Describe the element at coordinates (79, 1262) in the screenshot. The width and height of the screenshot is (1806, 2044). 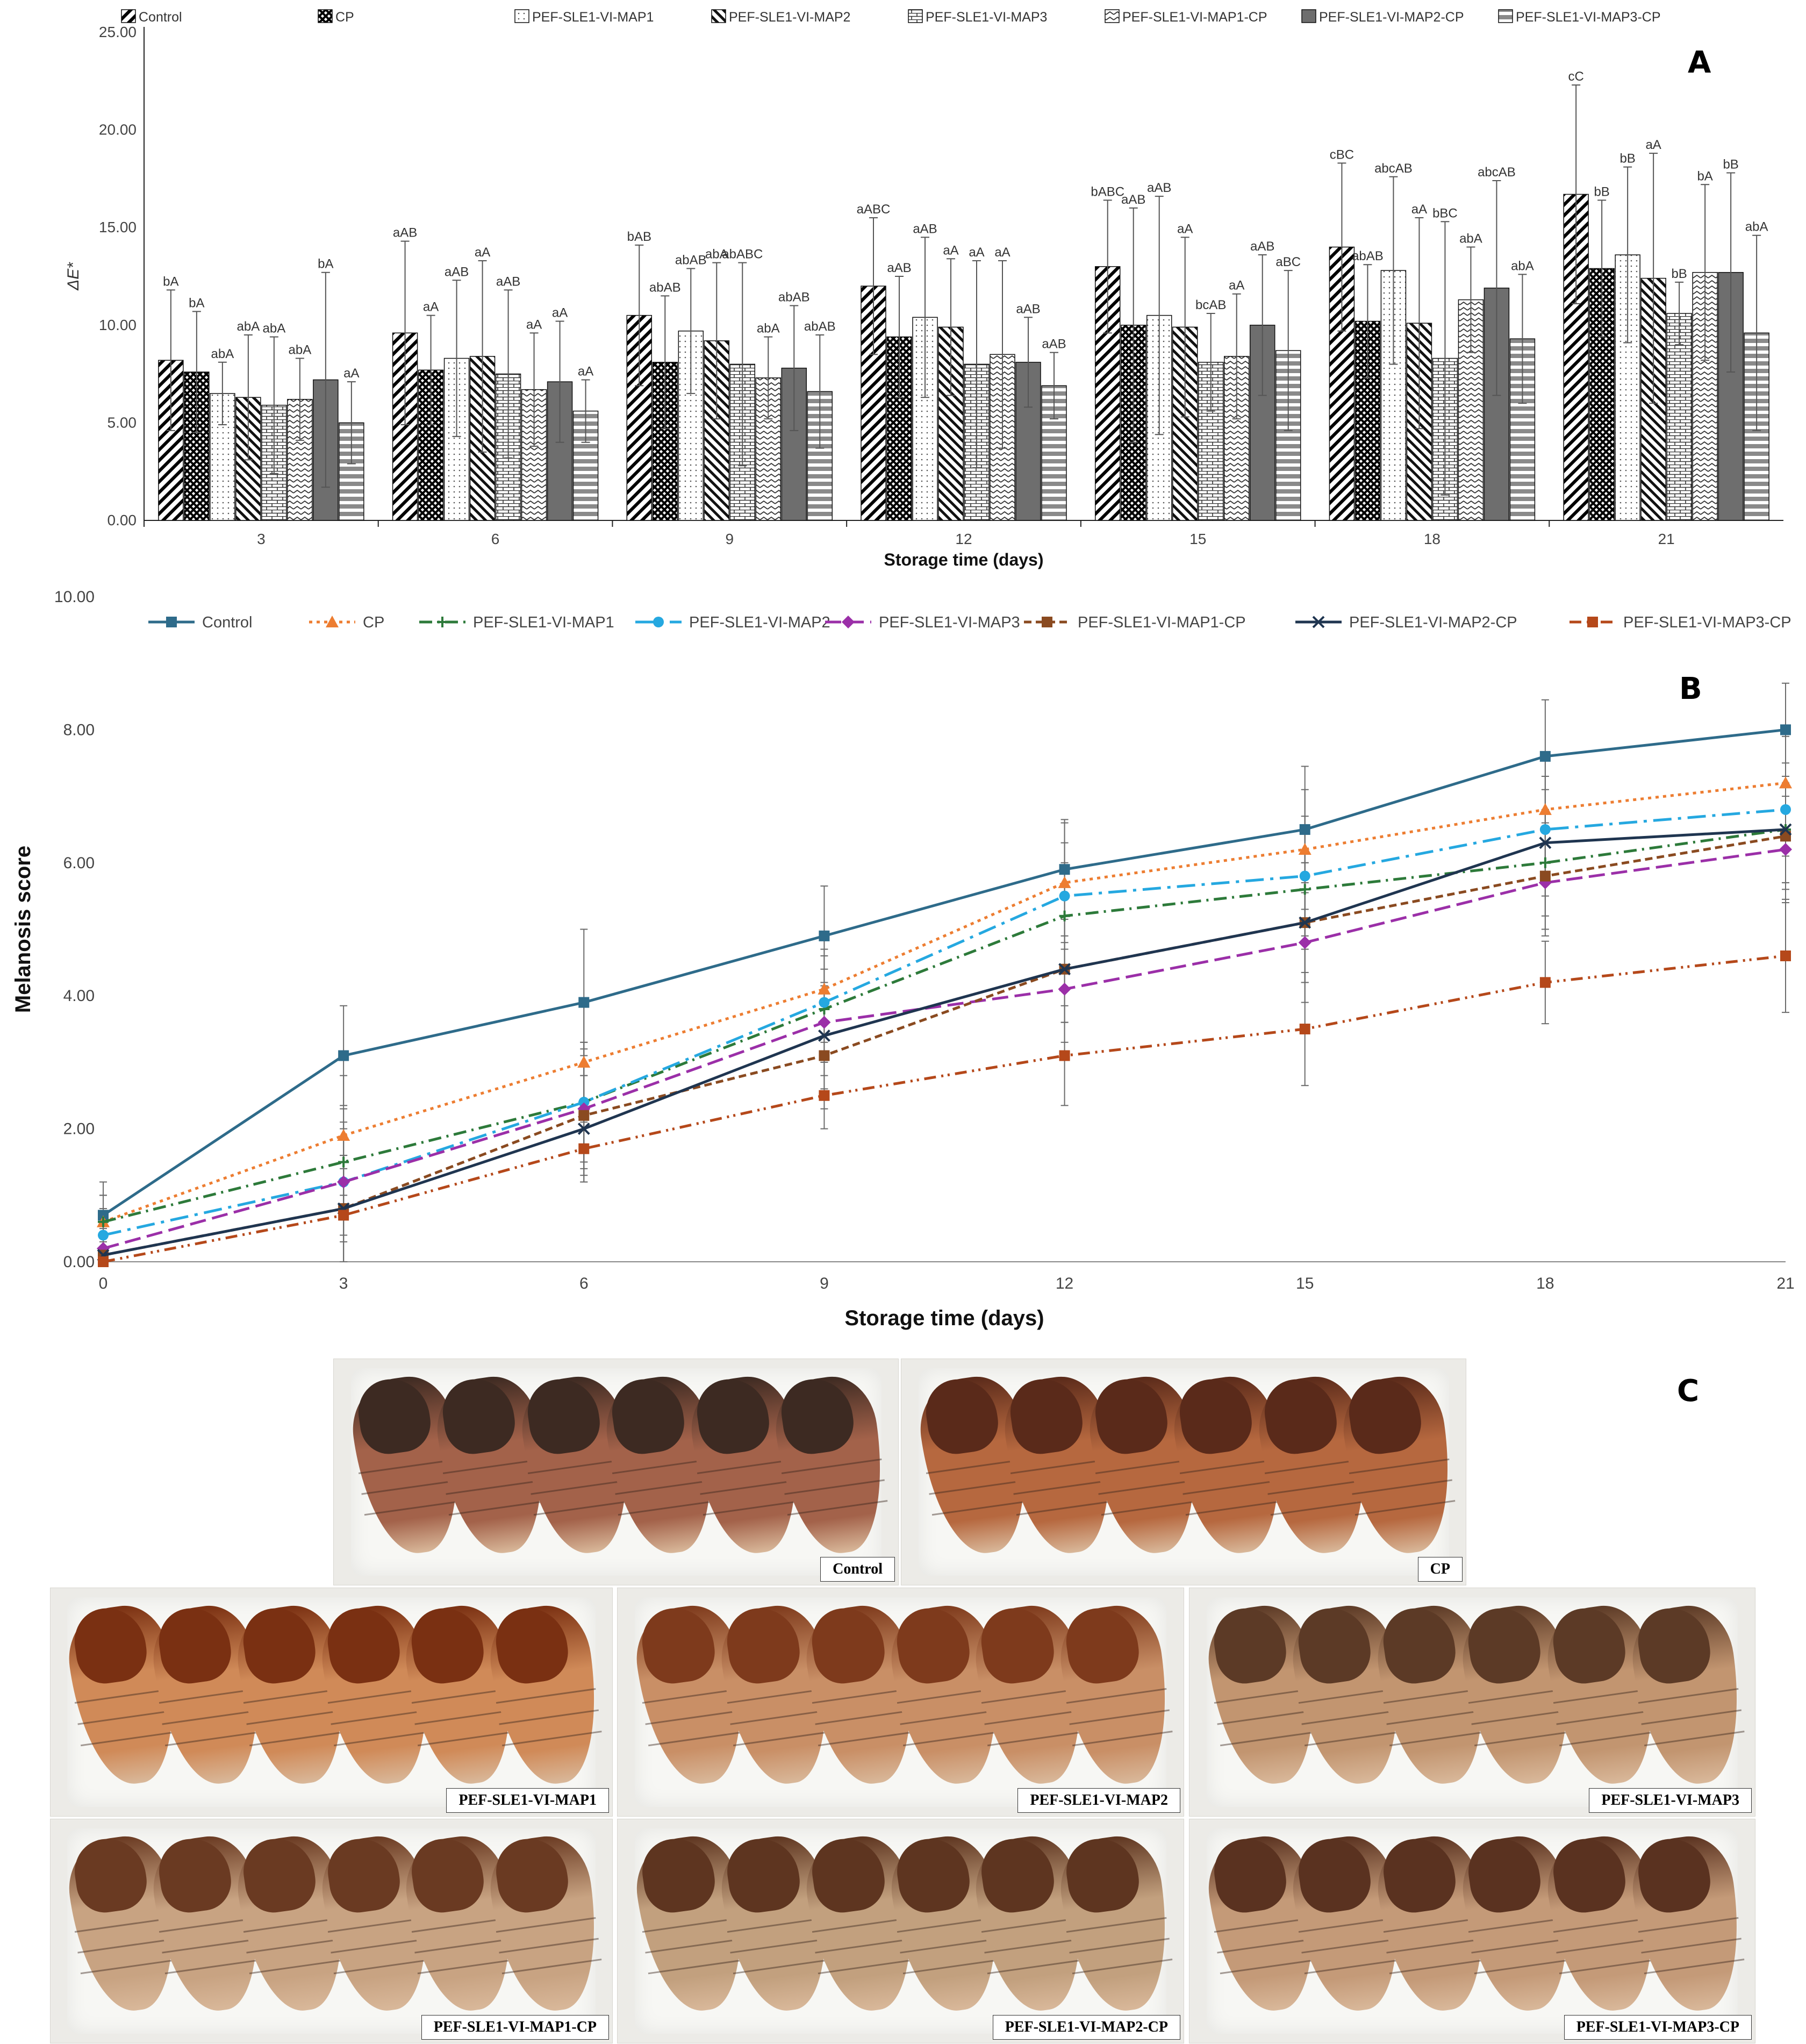
I see `y-tick-label-b: 0.00` at that location.